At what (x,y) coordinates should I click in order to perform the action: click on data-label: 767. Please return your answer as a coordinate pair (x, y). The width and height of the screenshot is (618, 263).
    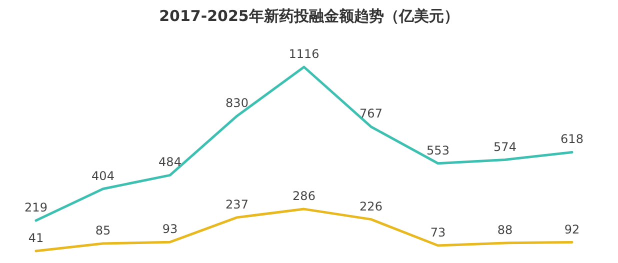
    Looking at the image, I should click on (371, 113).